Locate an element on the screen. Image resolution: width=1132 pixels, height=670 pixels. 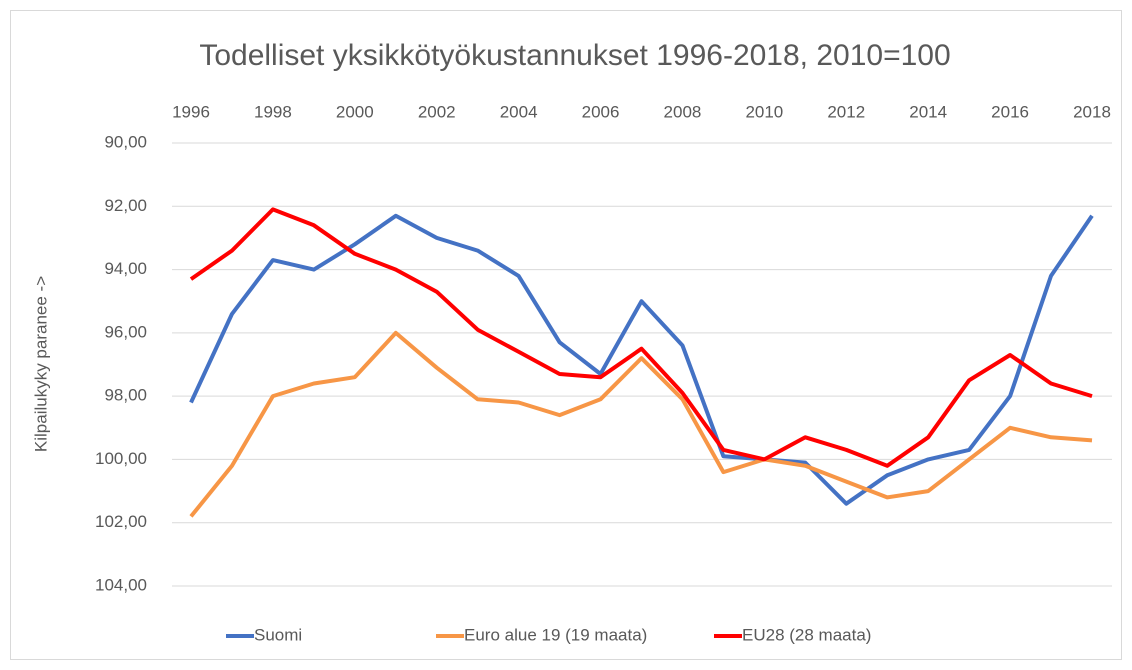
x-tick-label: 2016 is located at coordinates (1010, 111).